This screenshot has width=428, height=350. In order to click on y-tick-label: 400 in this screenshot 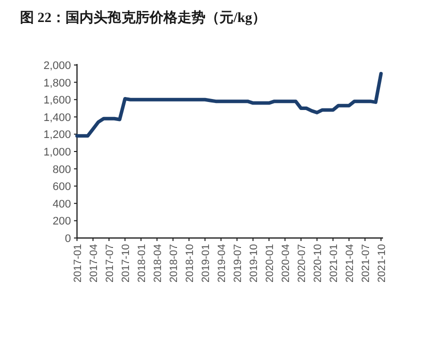, I will do `click(61, 204)`.